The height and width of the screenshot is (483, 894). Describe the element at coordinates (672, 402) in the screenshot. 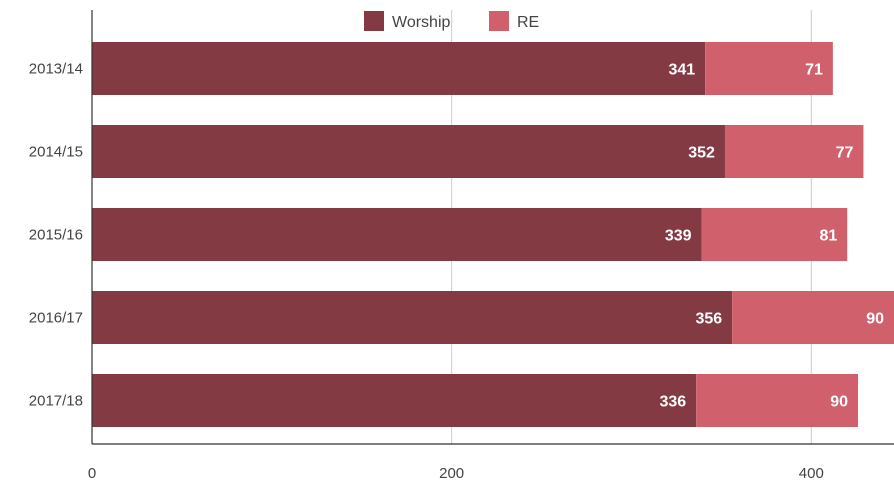

I see `data-label: 336` at that location.